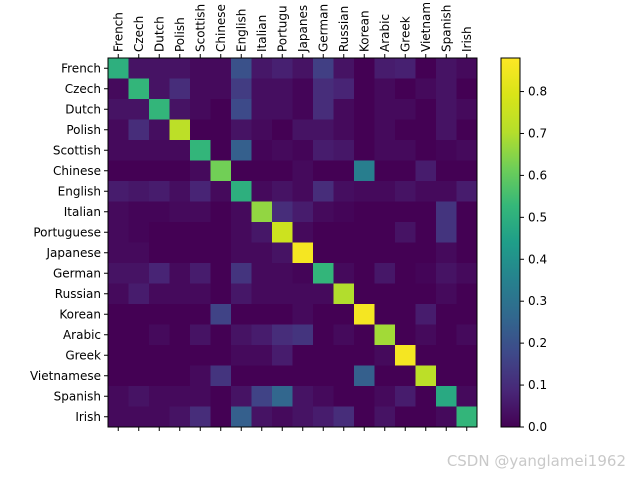 The image size is (640, 480). What do you see at coordinates (79, 191) in the screenshot?
I see `y-tick-label: English` at bounding box center [79, 191].